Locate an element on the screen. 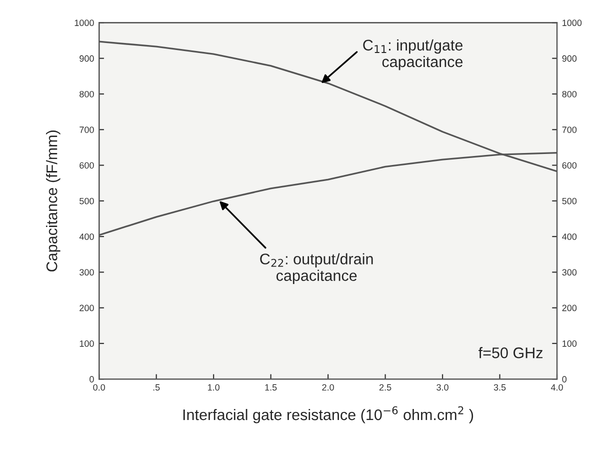  x-tick-label: 2.5 is located at coordinates (385, 387).